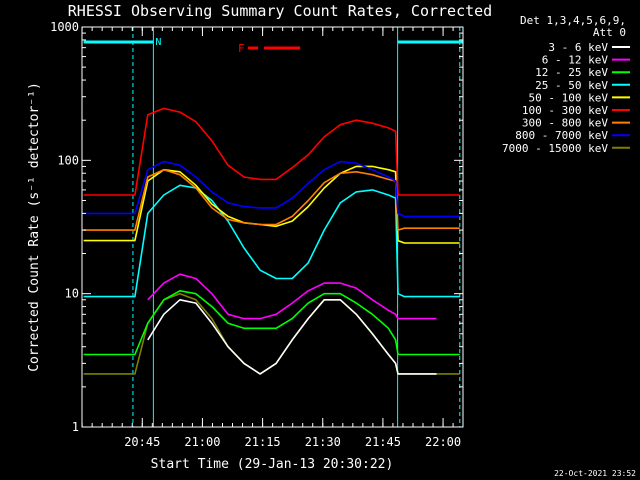 This screenshot has height=480, width=640. Describe the element at coordinates (555, 148) in the screenshot. I see `legend-entry-label: 7000 - 15000 keV` at that location.